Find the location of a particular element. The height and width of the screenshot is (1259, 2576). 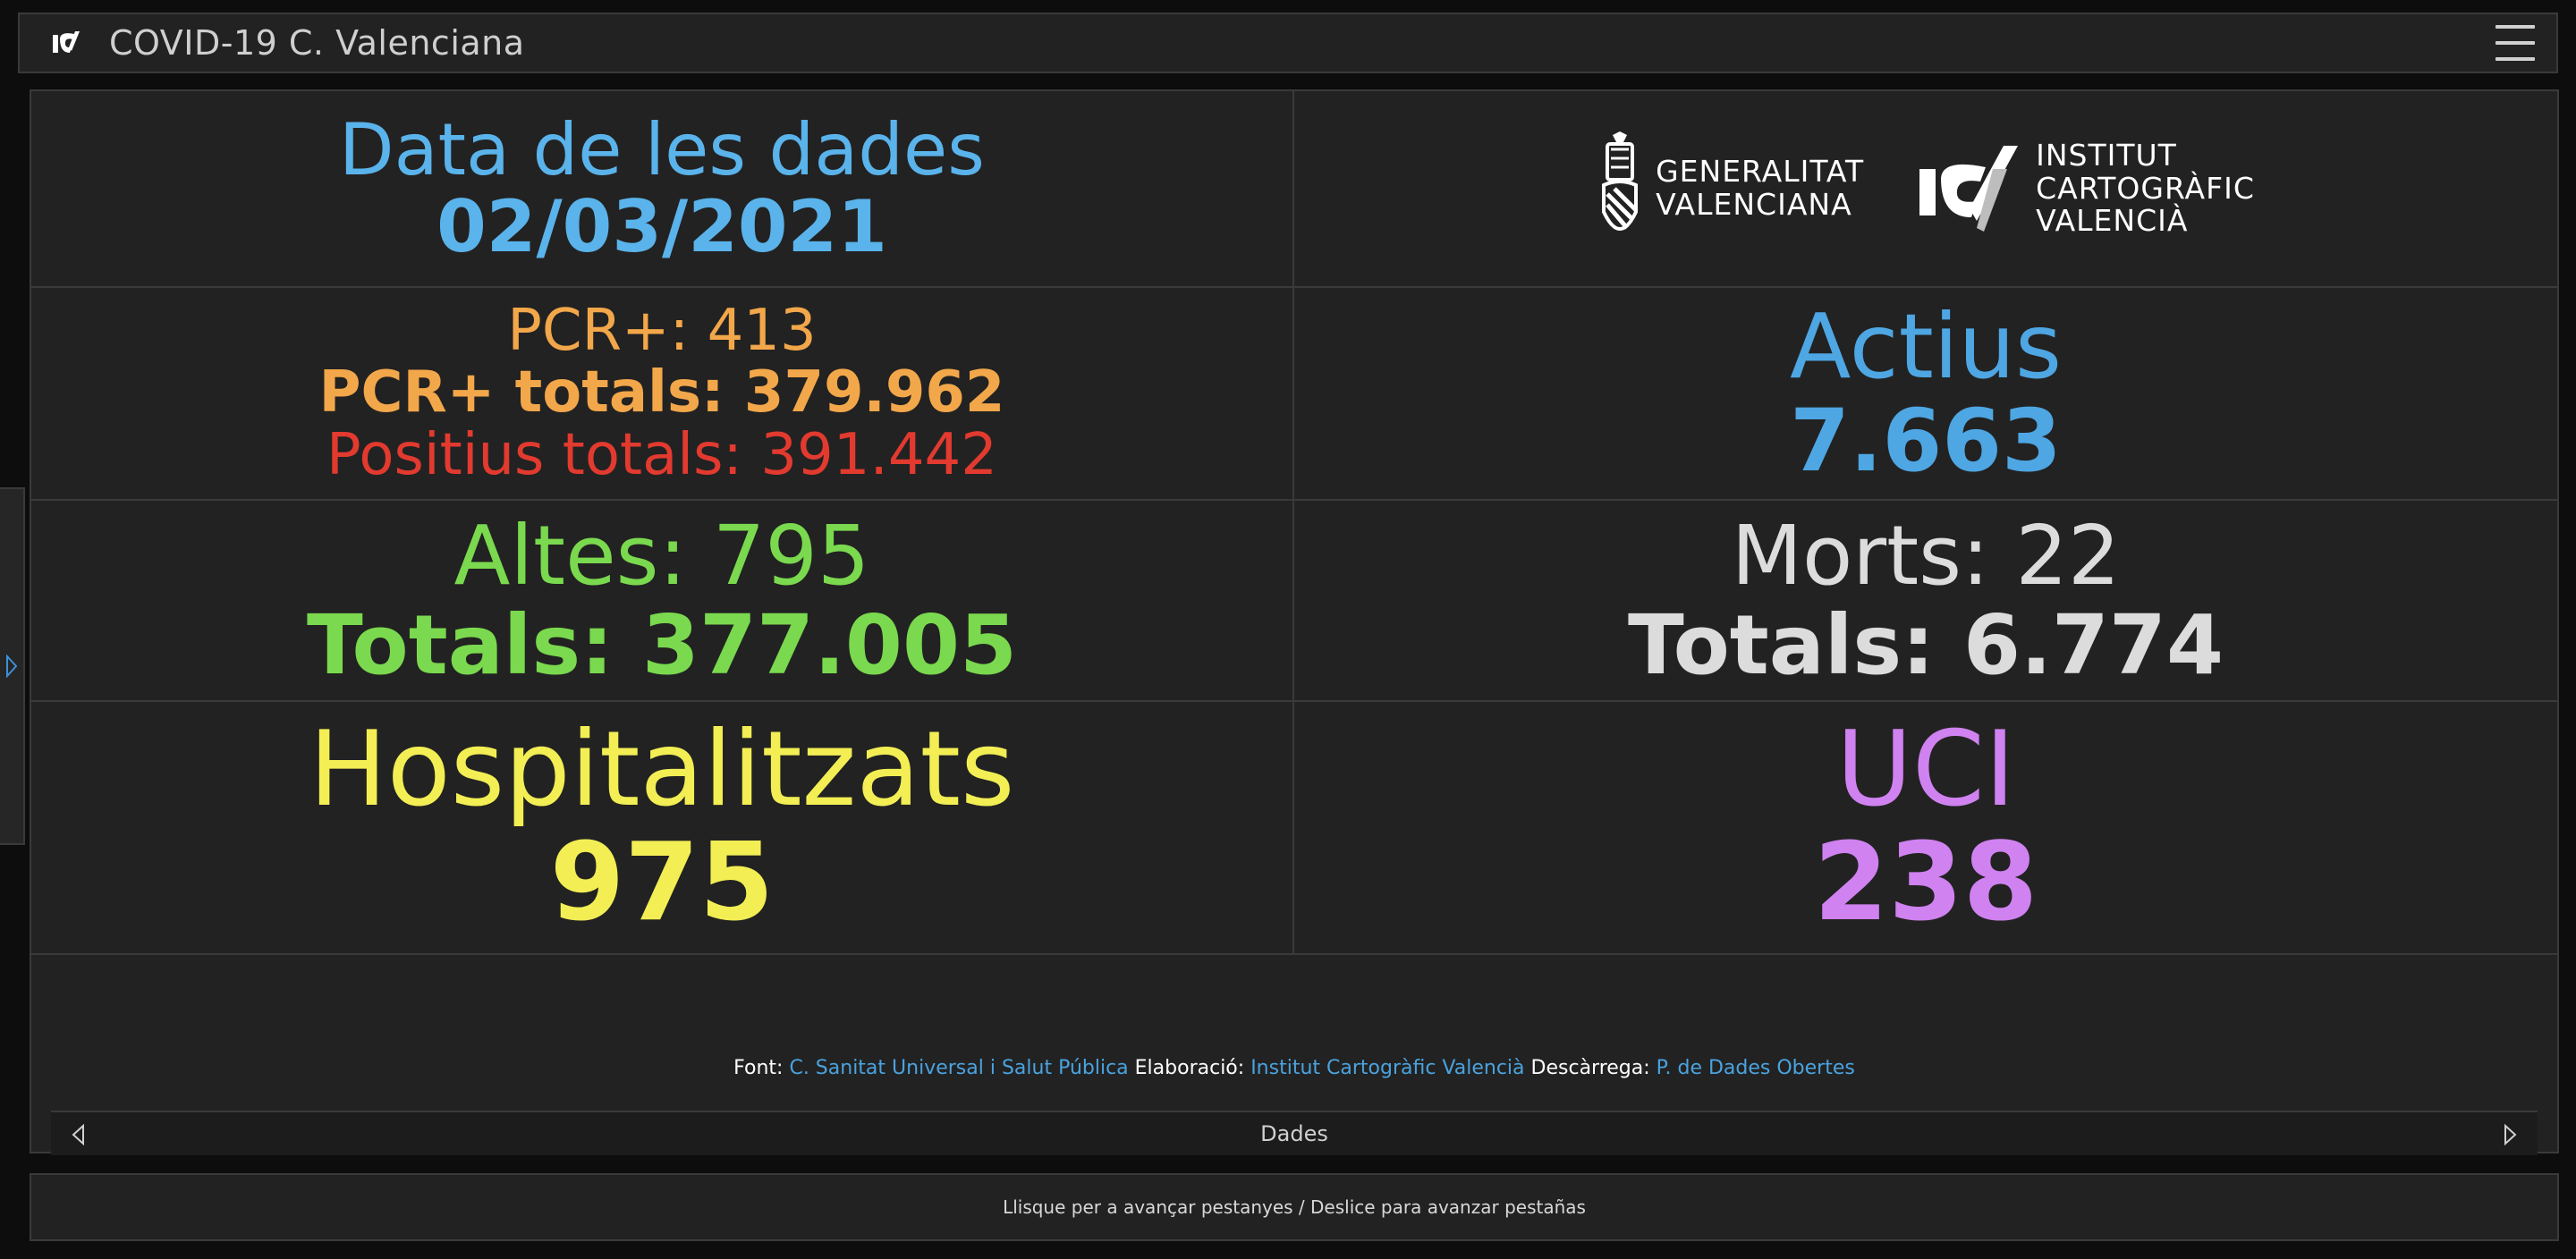

source-label: Font: is located at coordinates (758, 1068).